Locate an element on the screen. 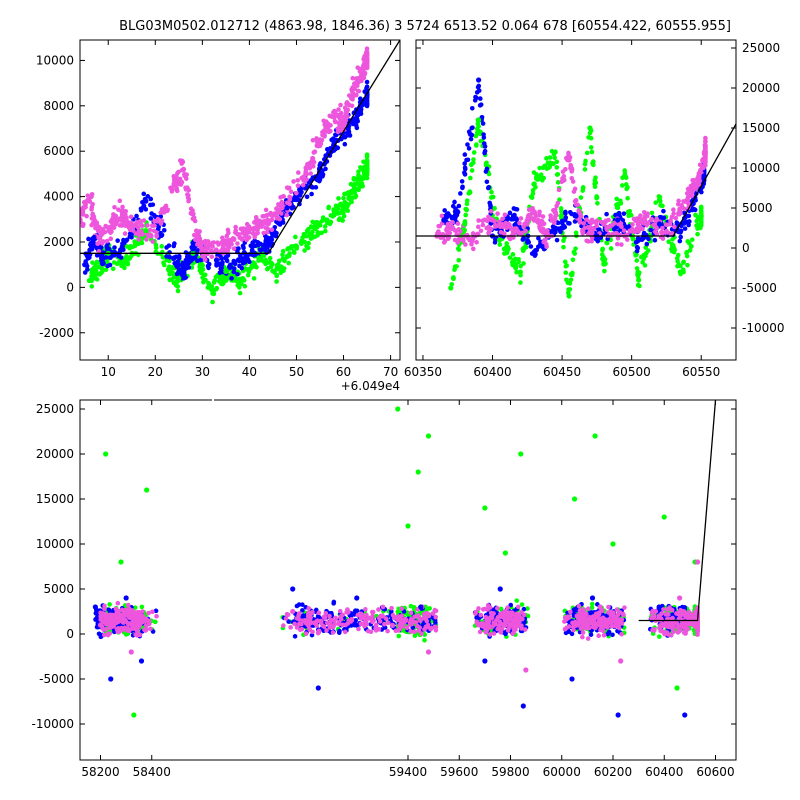 This screenshot has width=800, height=800. y-tick-label: 15000 is located at coordinates (761, 128).